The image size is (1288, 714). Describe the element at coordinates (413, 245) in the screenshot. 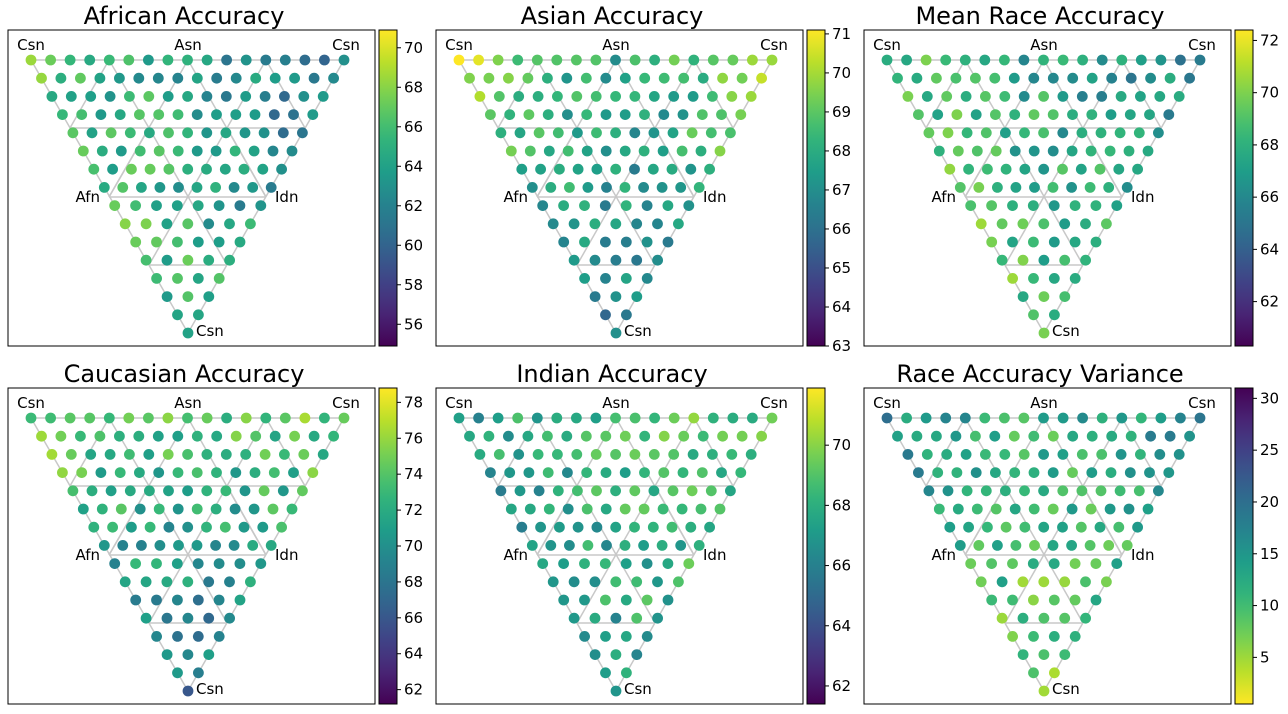

I see `colorbar-tick-label: 60` at that location.